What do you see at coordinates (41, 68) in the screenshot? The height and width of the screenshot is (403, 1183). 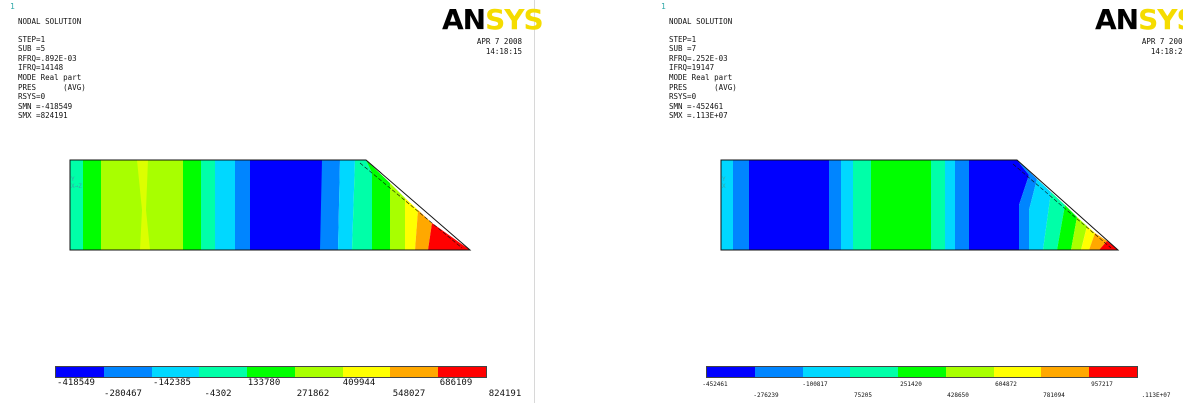 I see `info-ifrq: IFRQ=14148` at bounding box center [41, 68].